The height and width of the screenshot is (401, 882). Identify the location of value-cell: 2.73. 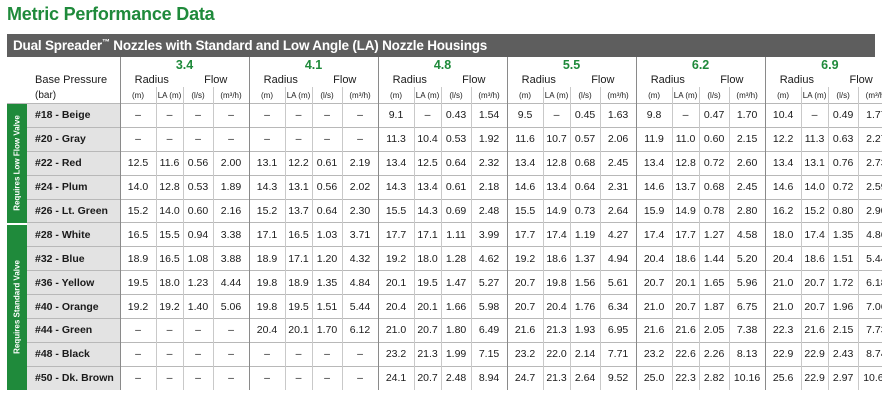
(869, 163).